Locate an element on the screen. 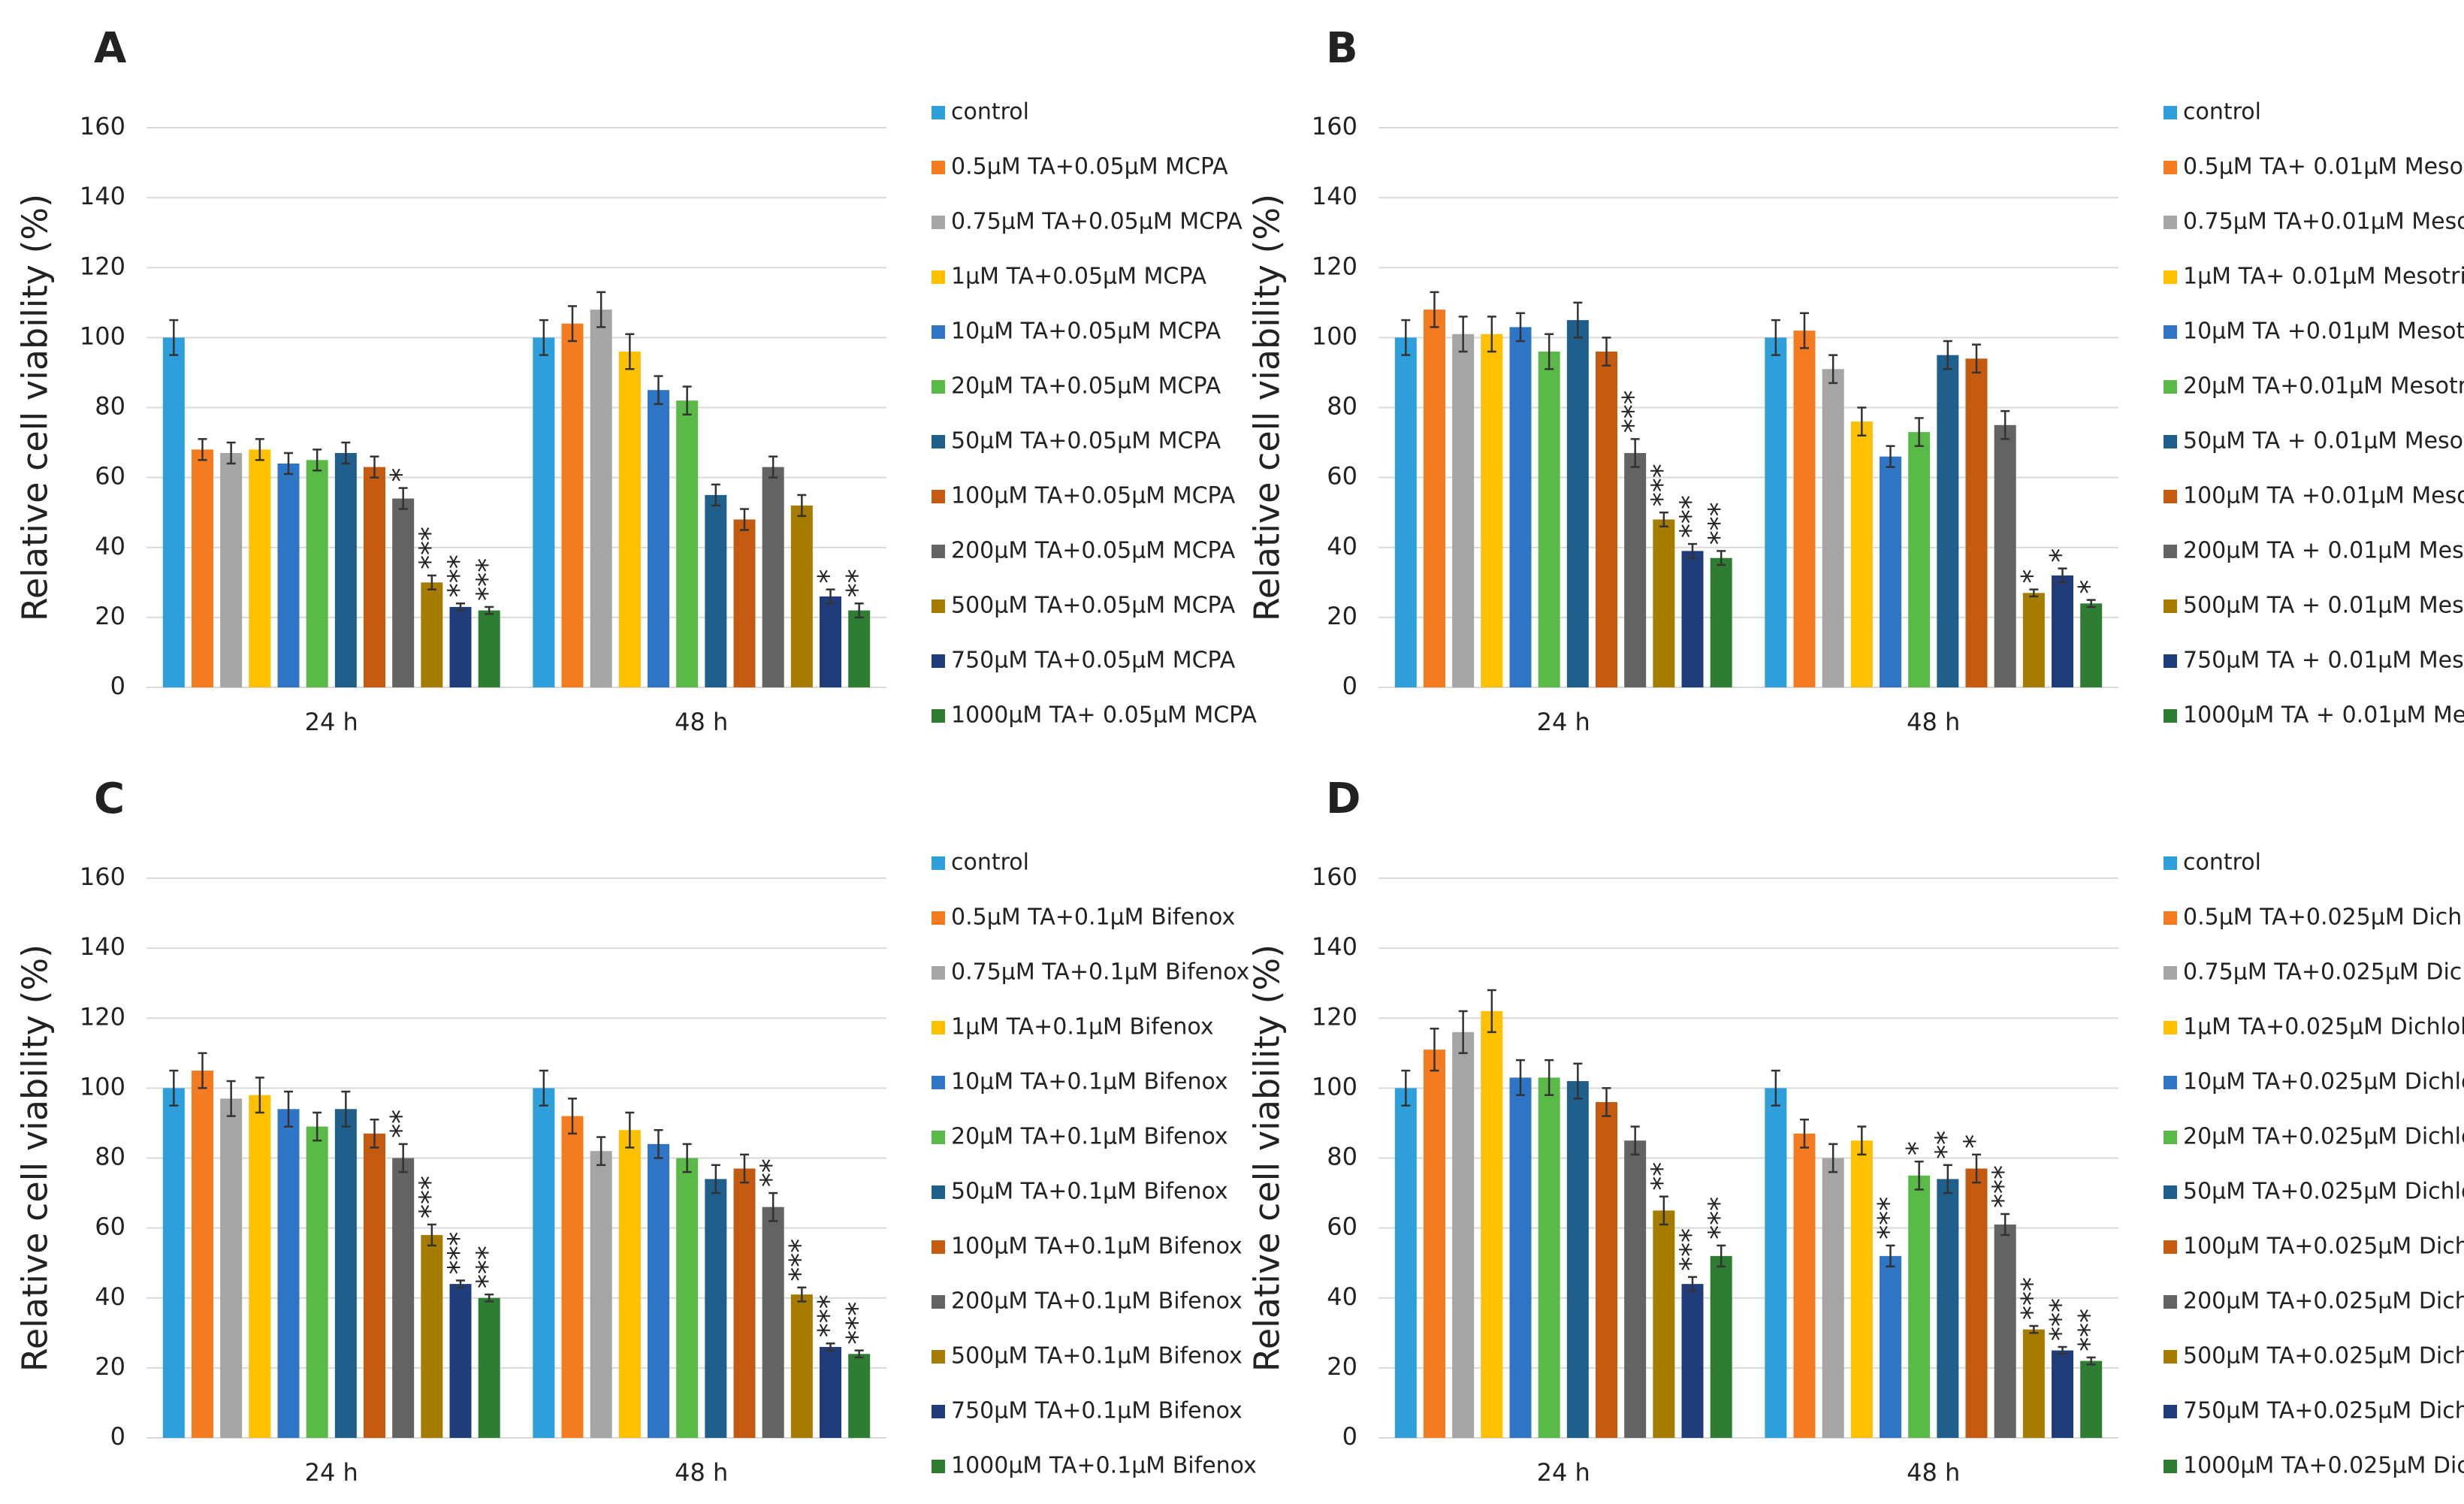  legend-label: 0.75μM TA+0.05μM MCPA is located at coordinates (1097, 222).